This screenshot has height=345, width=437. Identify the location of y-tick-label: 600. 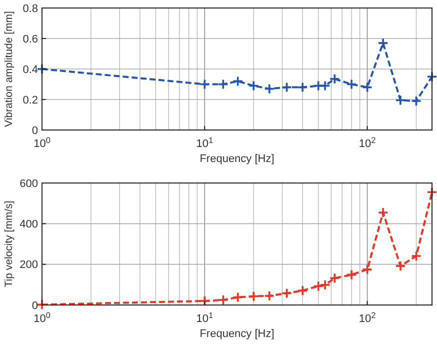
(29, 184).